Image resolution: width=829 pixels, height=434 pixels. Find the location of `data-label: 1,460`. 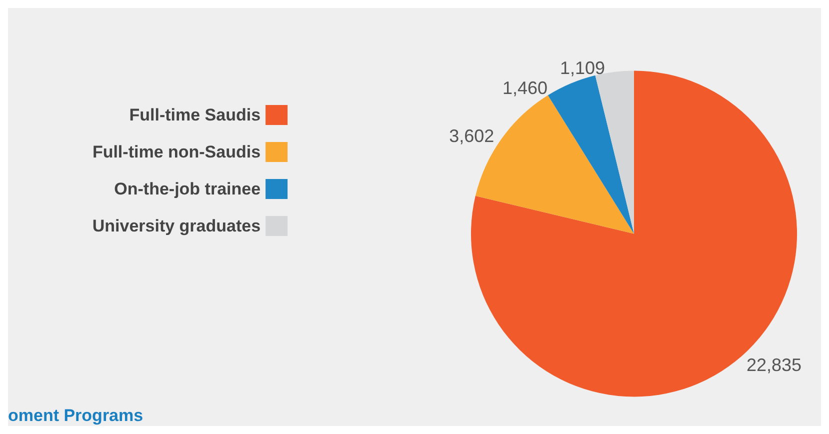

data-label: 1,460 is located at coordinates (525, 88).